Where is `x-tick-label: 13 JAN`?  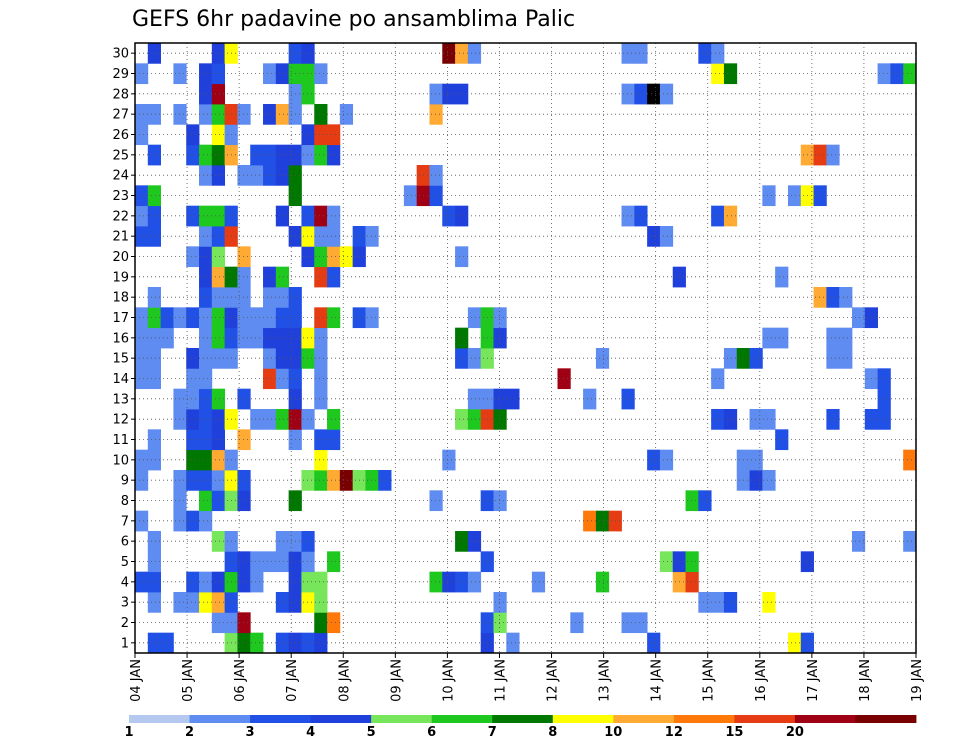
x-tick-label: 13 JAN is located at coordinates (605, 680).